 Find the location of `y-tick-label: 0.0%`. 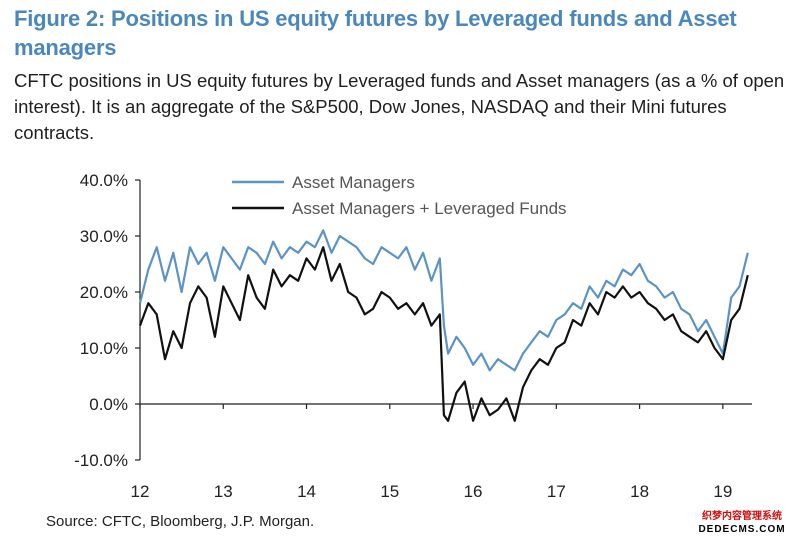

y-tick-label: 0.0% is located at coordinates (108, 404).